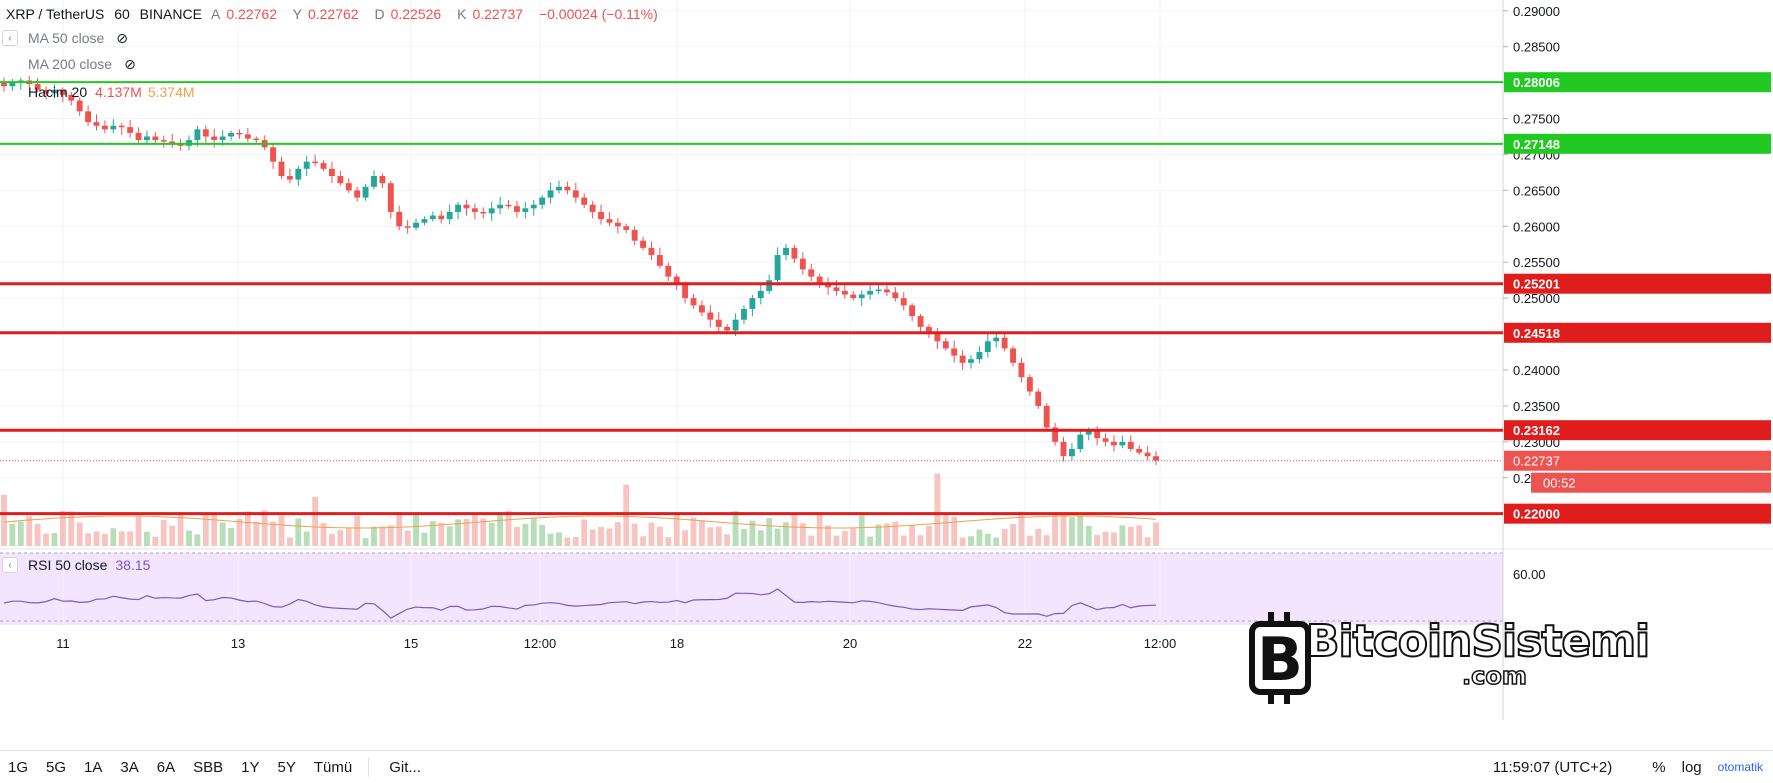 This screenshot has width=1773, height=783. What do you see at coordinates (1691, 767) in the screenshot?
I see `log-toggle: log` at bounding box center [1691, 767].